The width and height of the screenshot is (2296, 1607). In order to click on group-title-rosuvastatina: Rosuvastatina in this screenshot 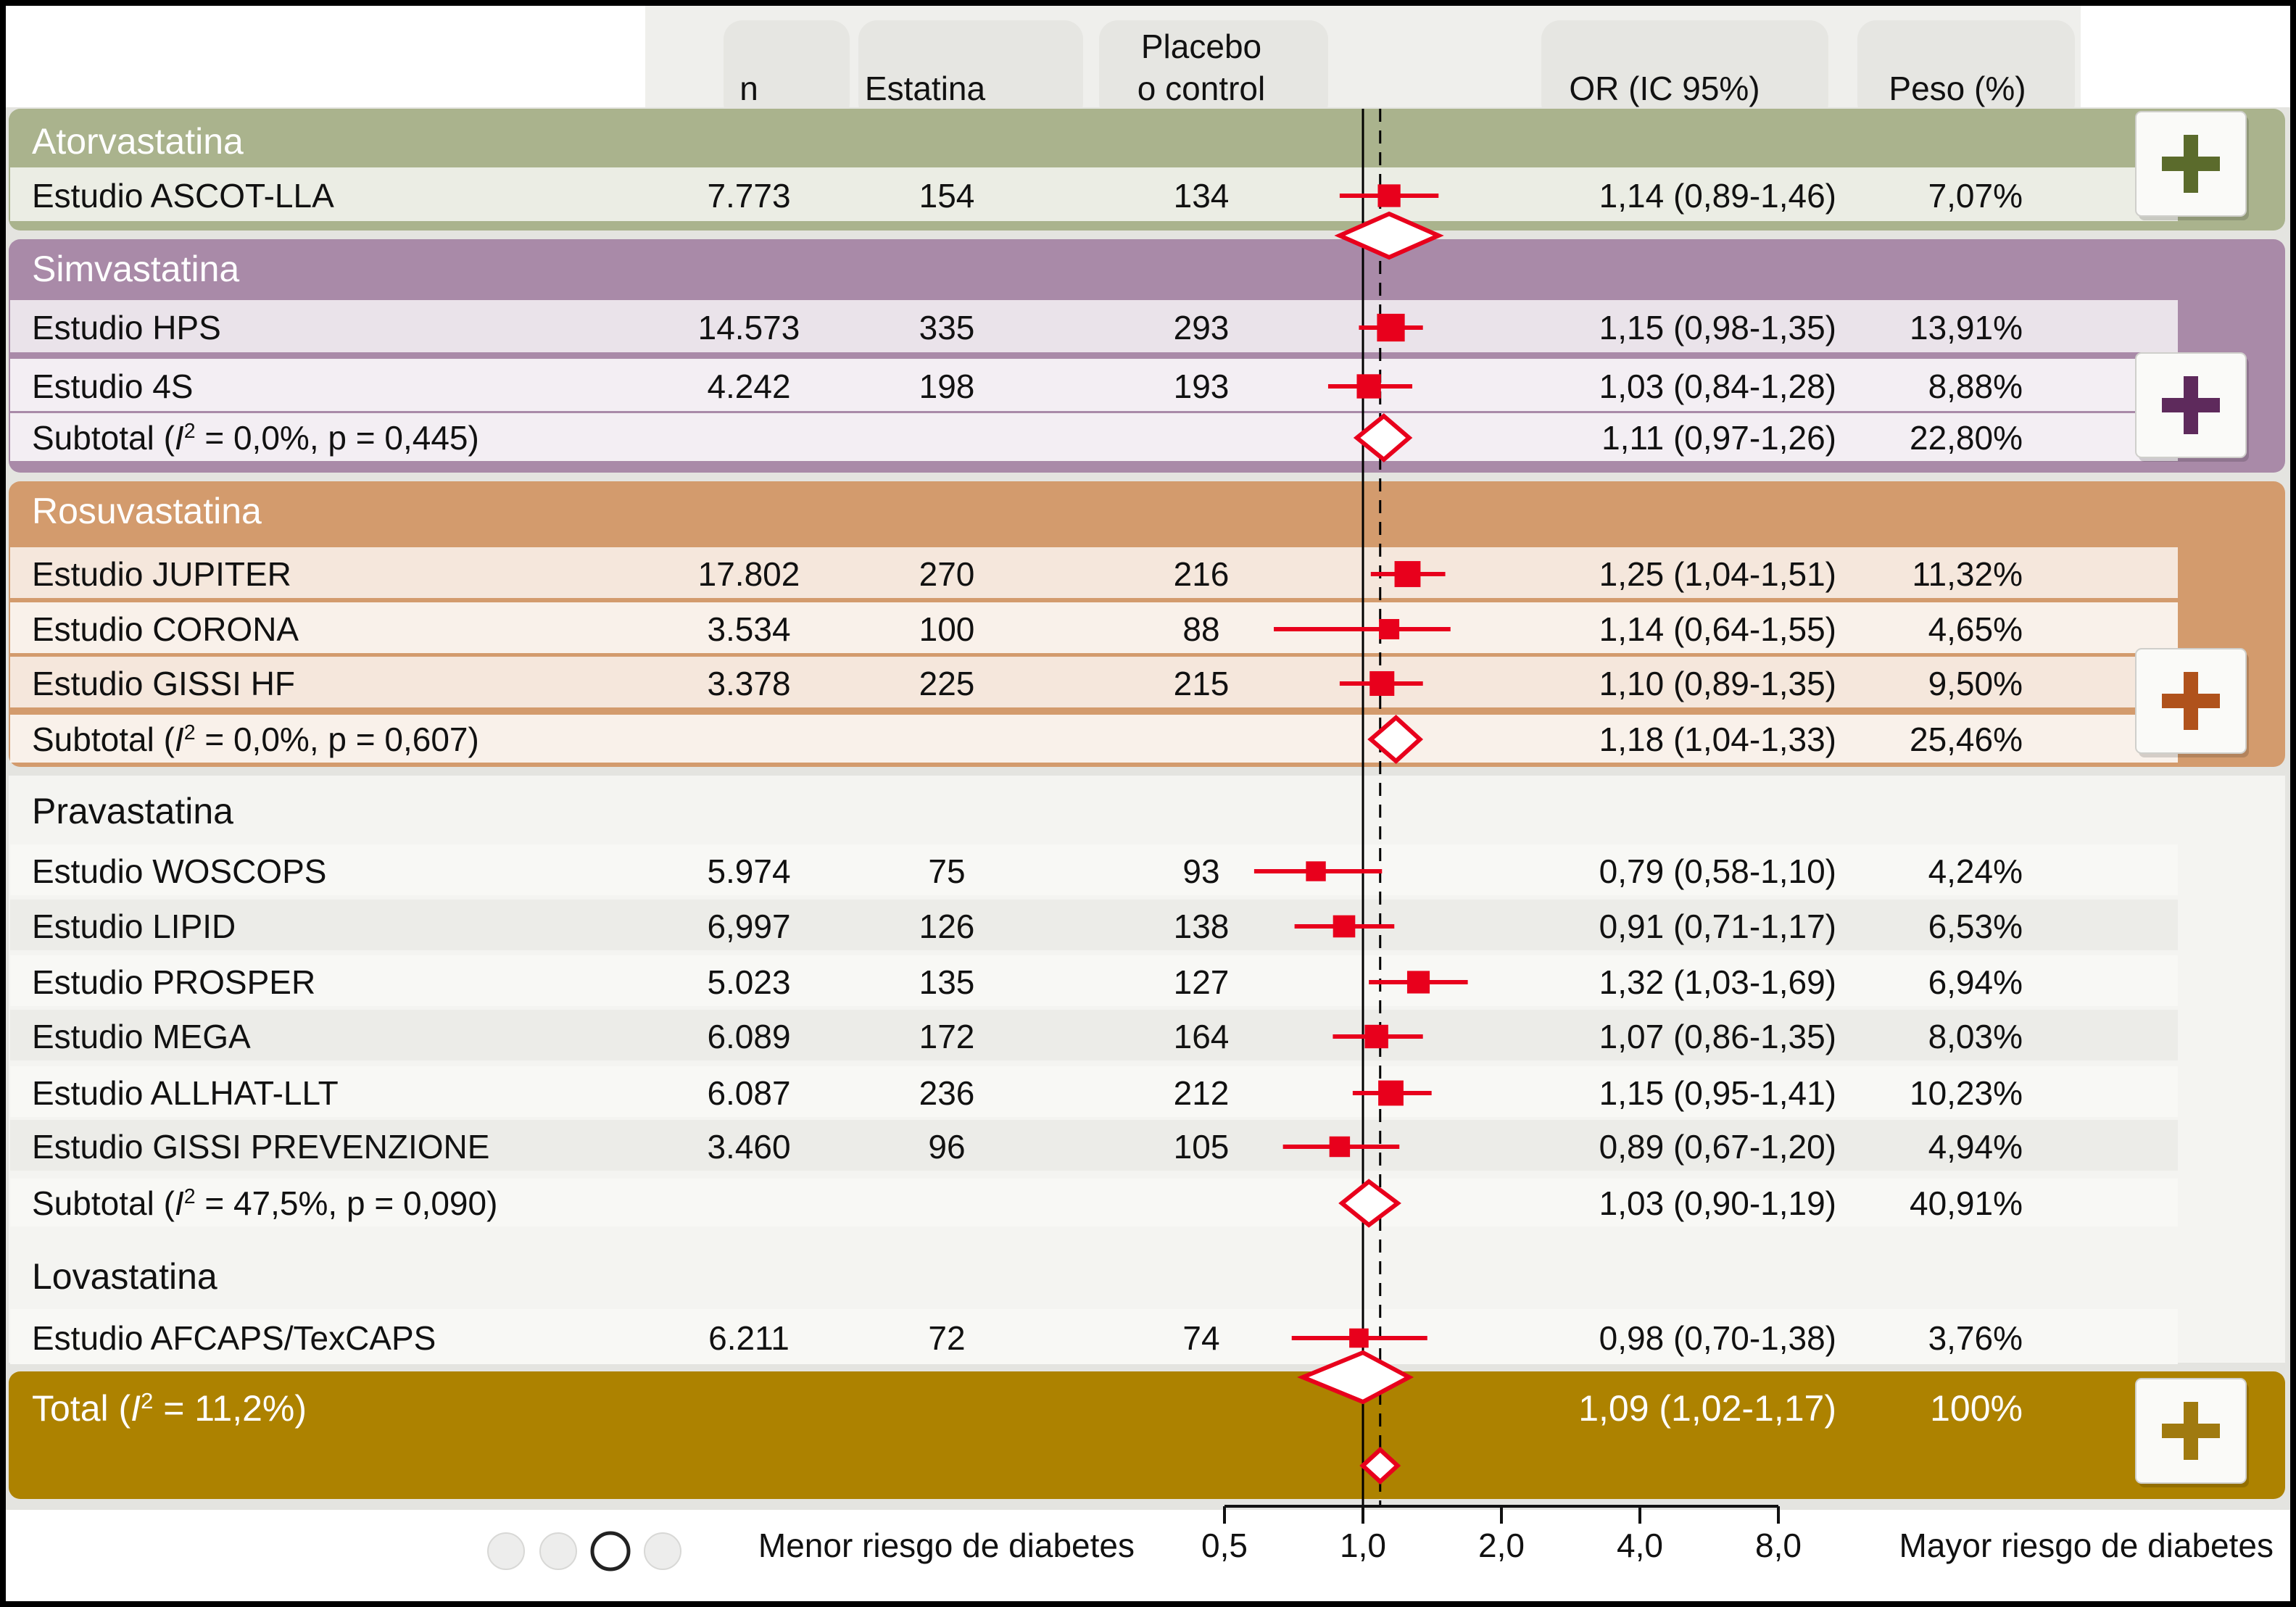, I will do `click(147, 511)`.